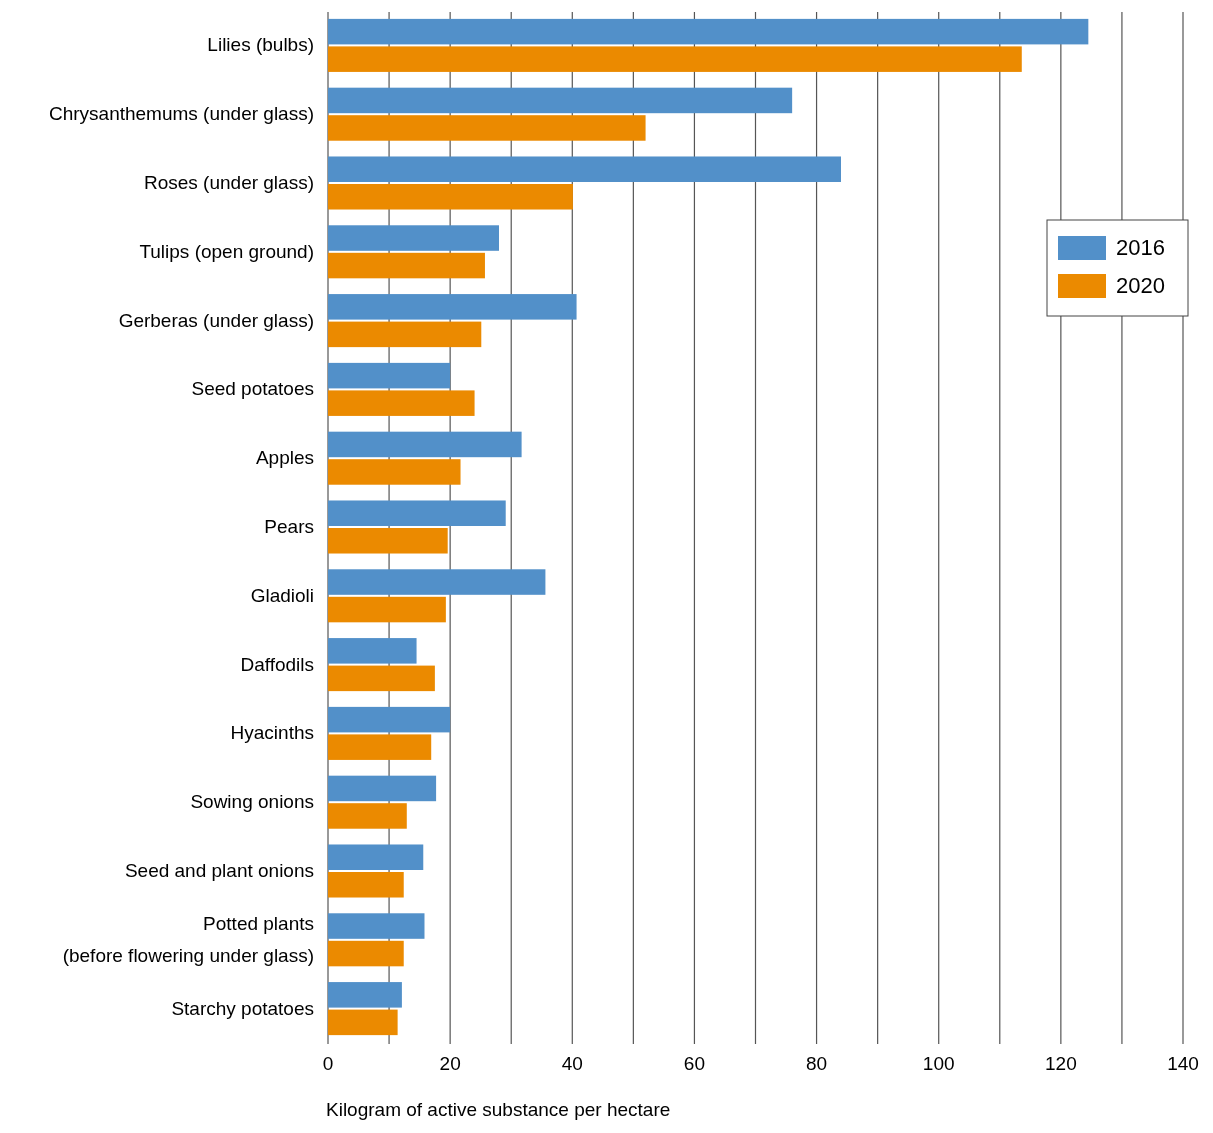 The image size is (1213, 1133). Describe the element at coordinates (1183, 1063) in the screenshot. I see `x-tick-label: 140` at that location.